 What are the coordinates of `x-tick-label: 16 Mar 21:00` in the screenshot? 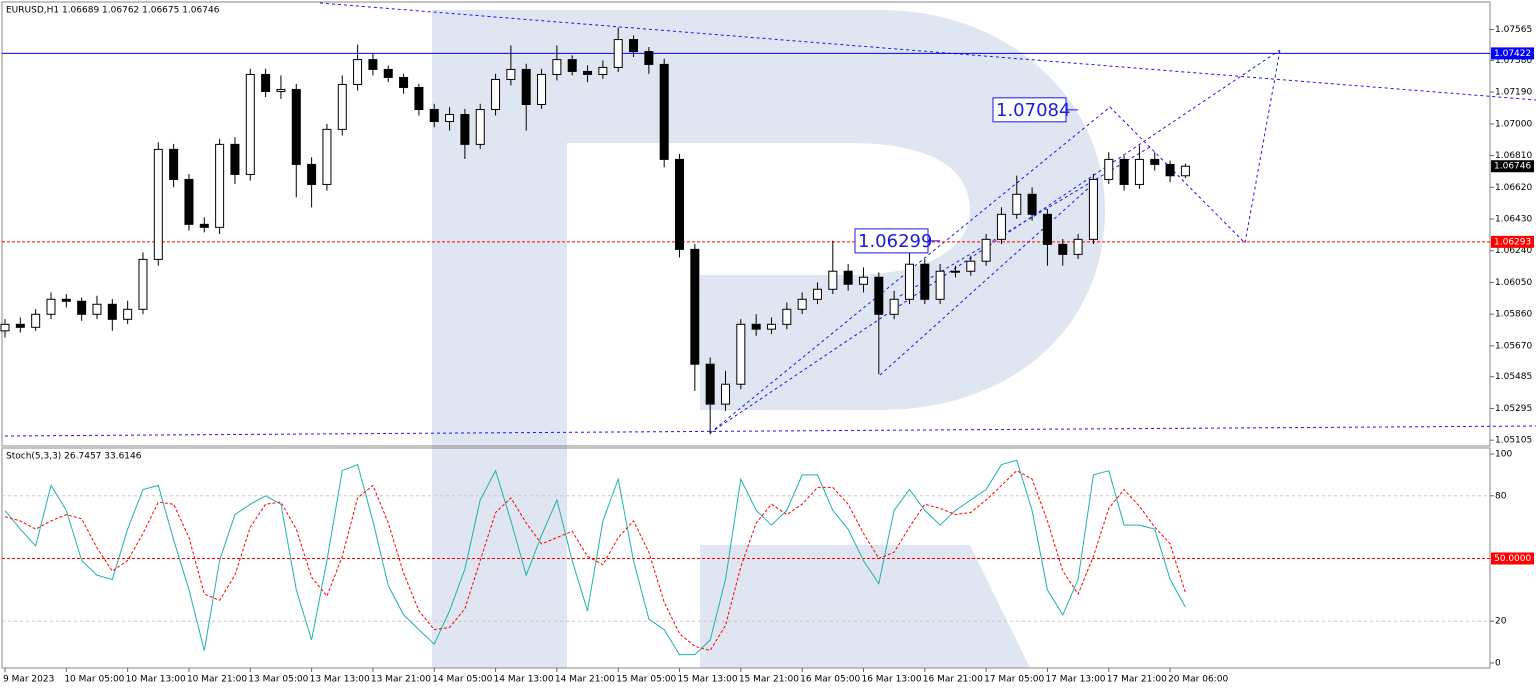 It's located at (953, 680).